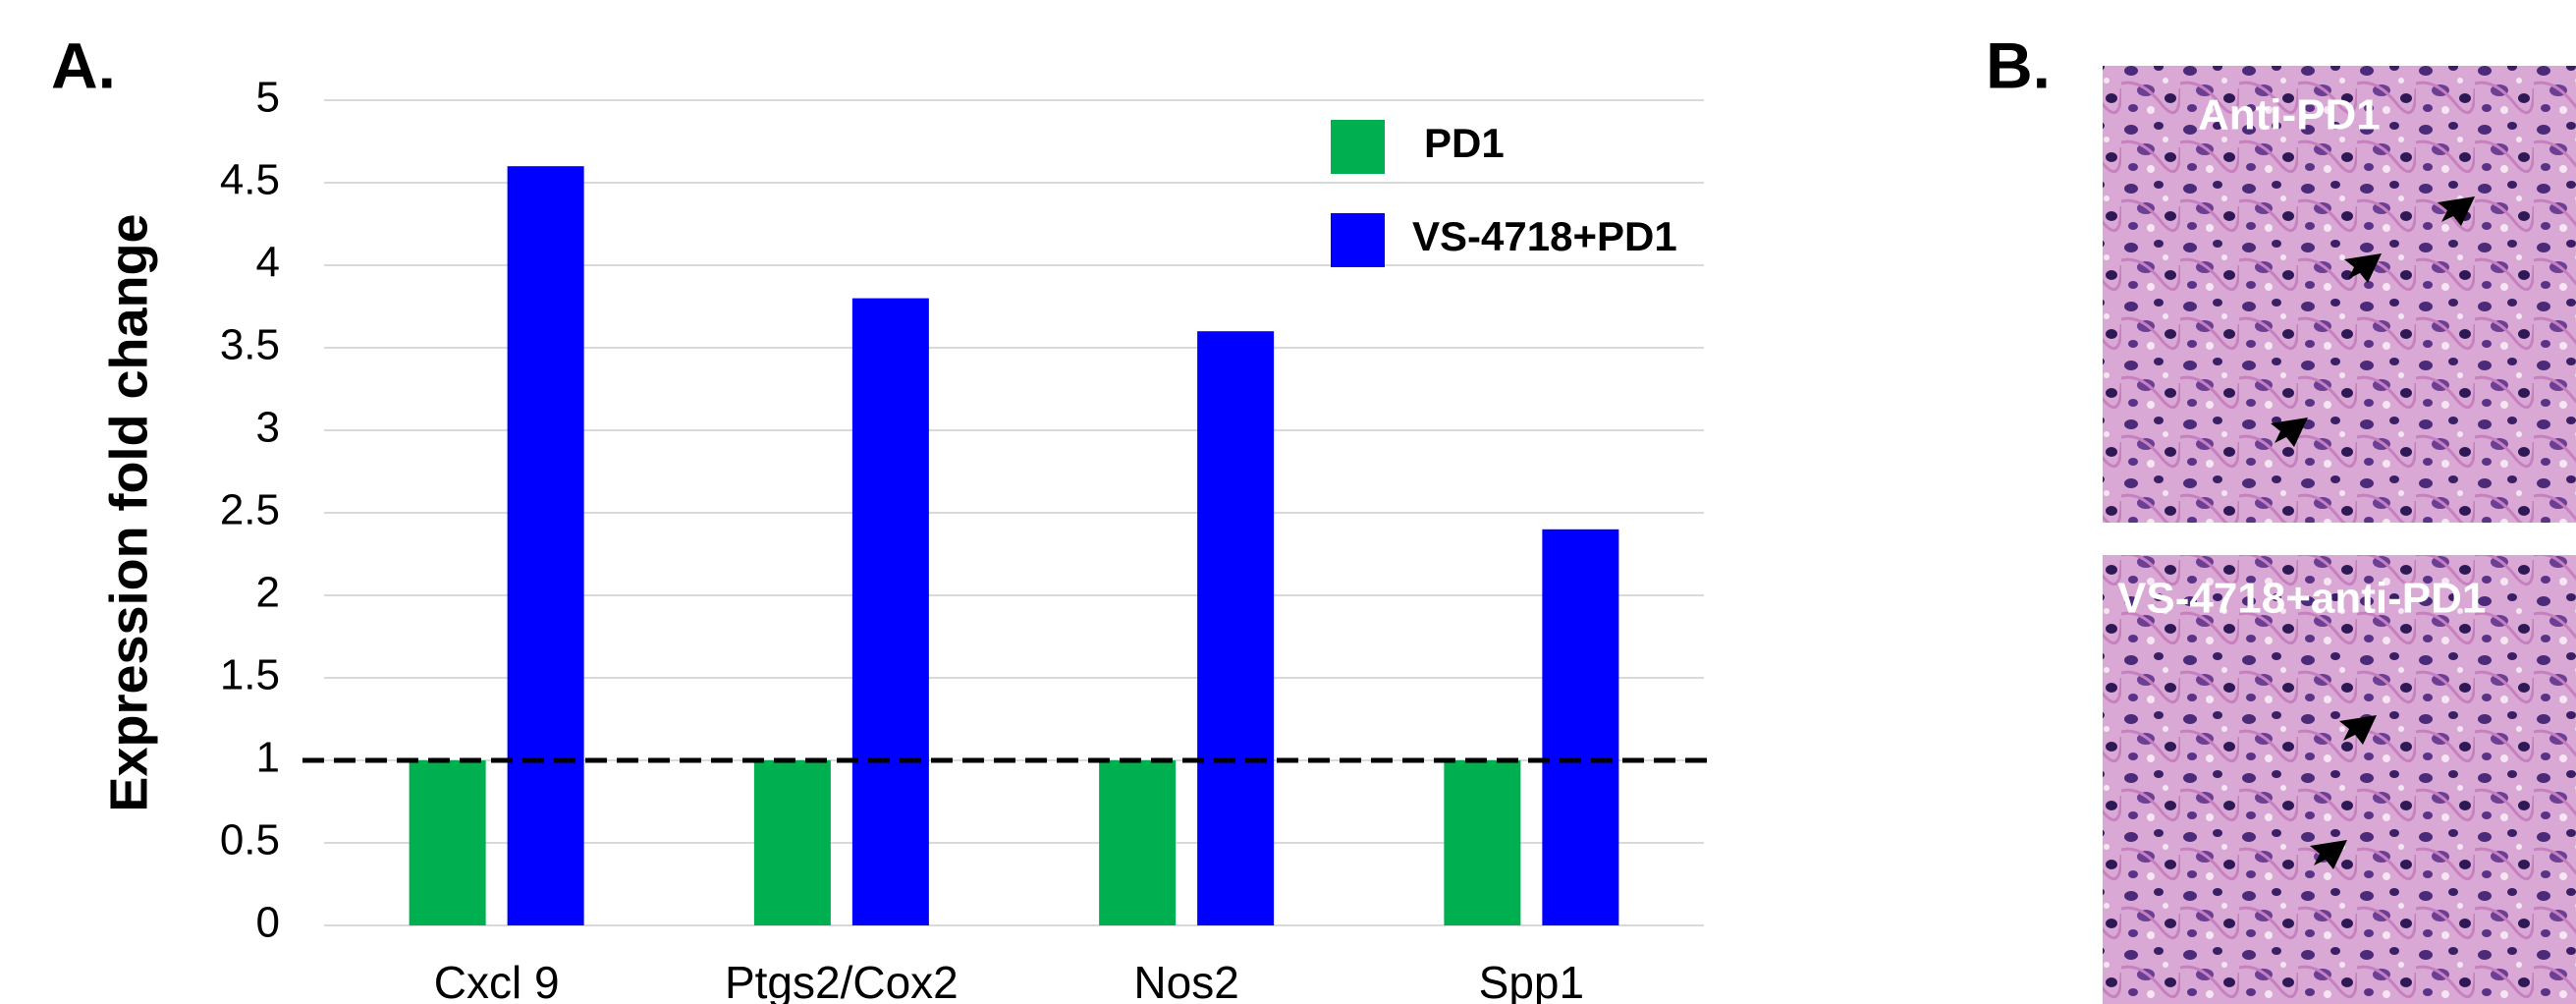 This screenshot has height=1004, width=2576. What do you see at coordinates (250, 675) in the screenshot?
I see `y-tick-label: 1.5` at bounding box center [250, 675].